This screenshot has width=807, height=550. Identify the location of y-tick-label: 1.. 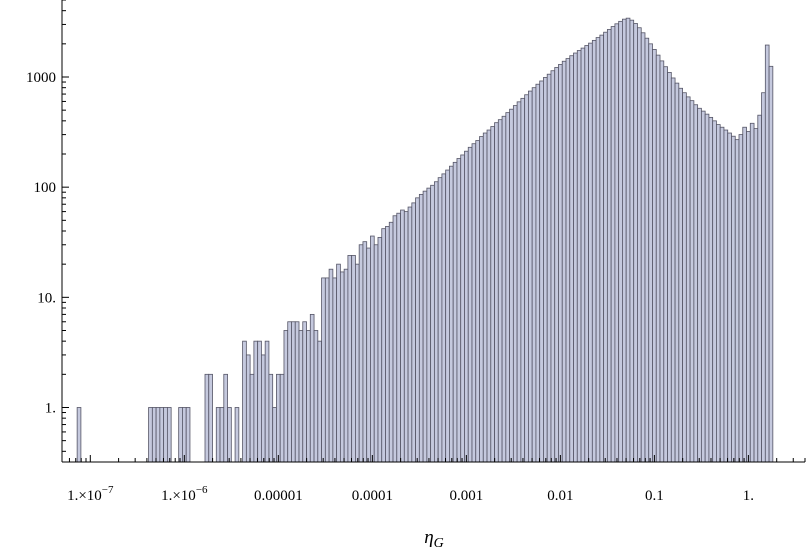
(50, 408).